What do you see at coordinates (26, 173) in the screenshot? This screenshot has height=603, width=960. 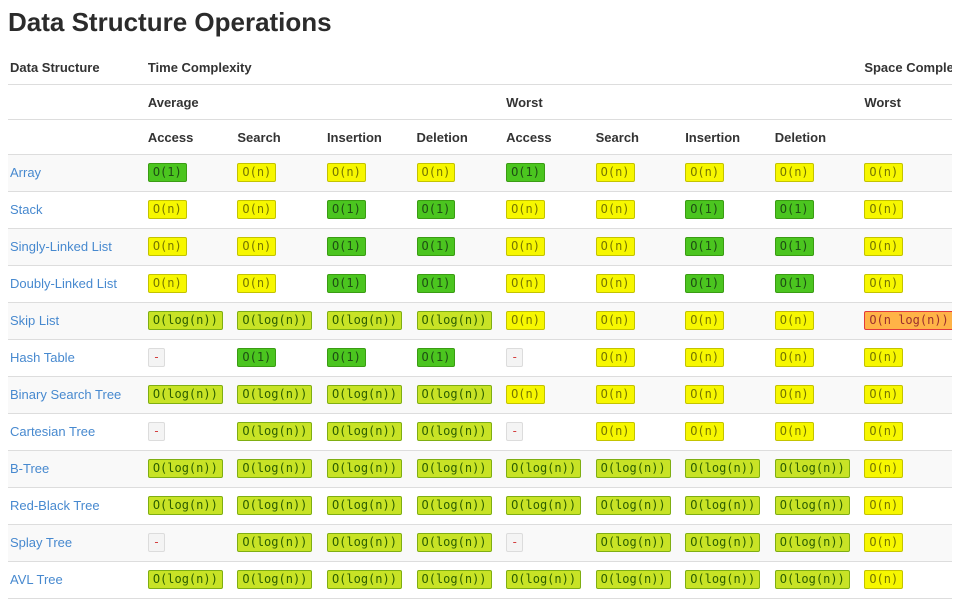 I see `row-label-link: Array` at bounding box center [26, 173].